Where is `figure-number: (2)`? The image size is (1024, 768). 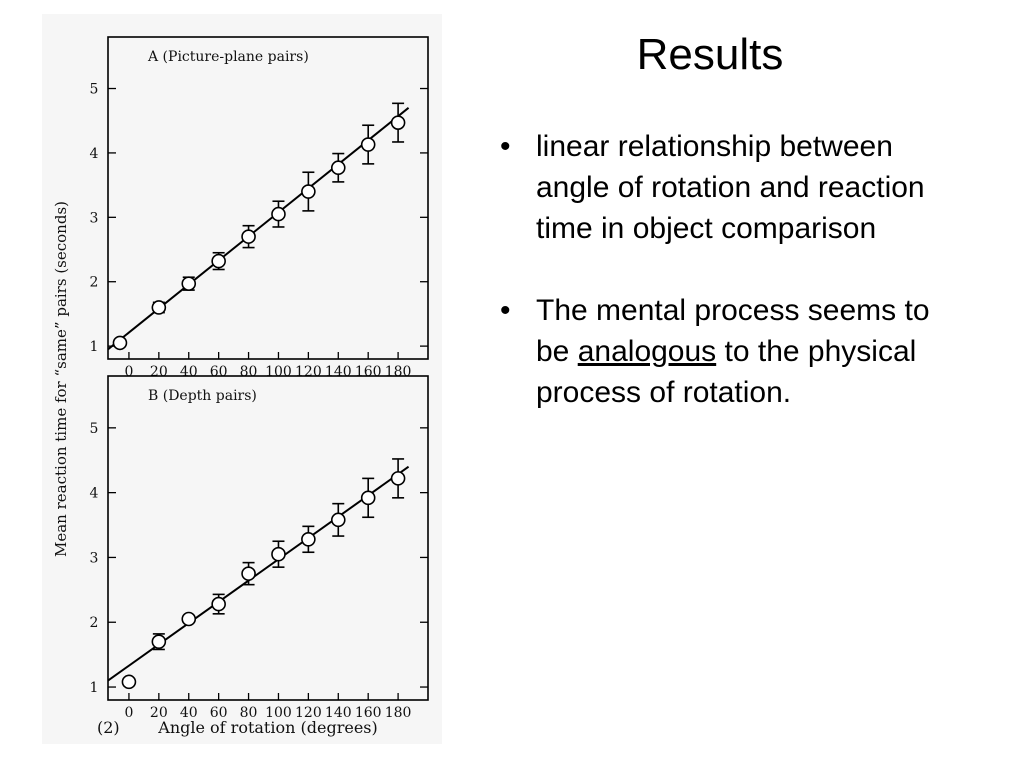
figure-number: (2) is located at coordinates (108, 727).